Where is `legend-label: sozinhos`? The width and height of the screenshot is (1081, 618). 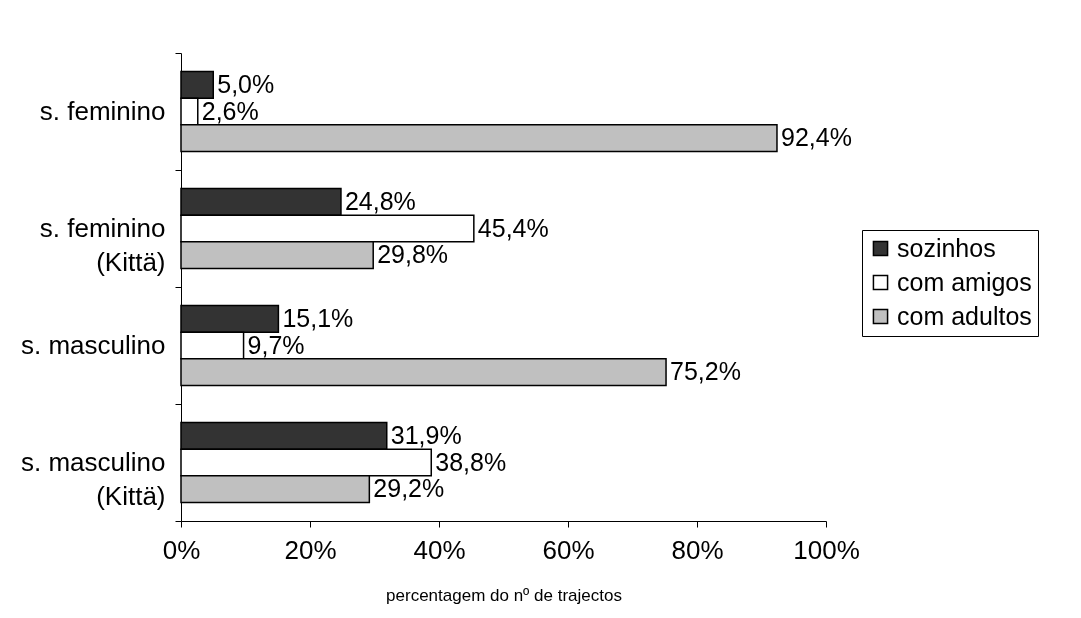
legend-label: sozinhos is located at coordinates (946, 247).